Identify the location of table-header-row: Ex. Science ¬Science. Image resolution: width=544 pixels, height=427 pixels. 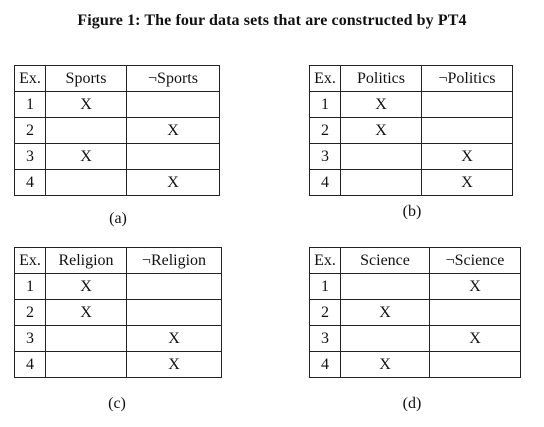
(415, 260).